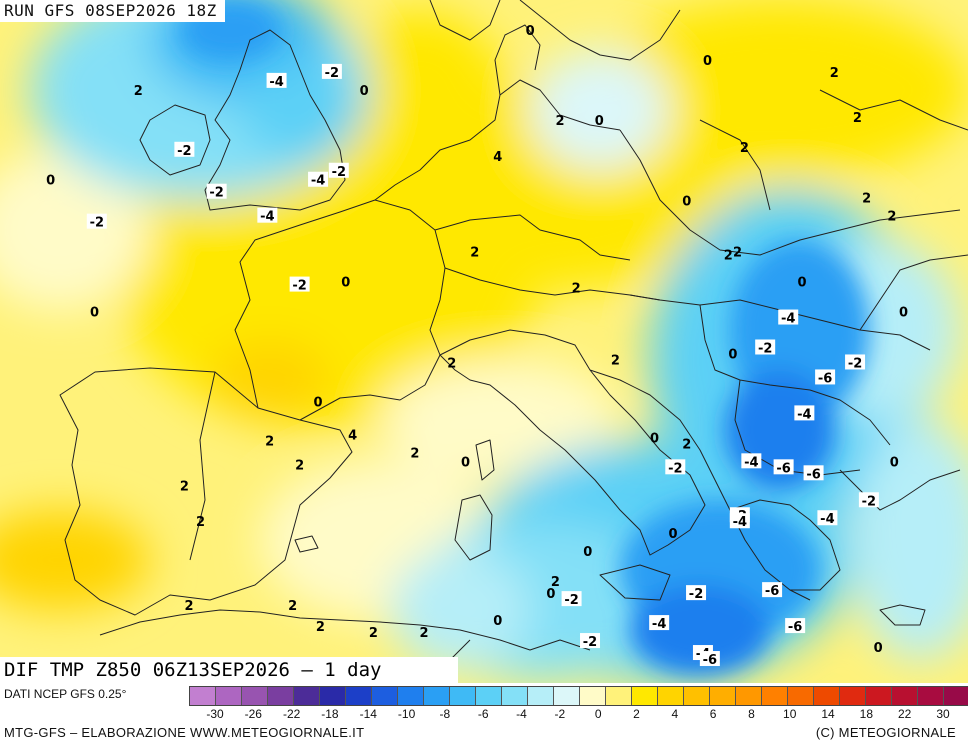 The image size is (968, 745). Describe the element at coordinates (291, 714) in the screenshot. I see `legend-tick-label: -22` at that location.